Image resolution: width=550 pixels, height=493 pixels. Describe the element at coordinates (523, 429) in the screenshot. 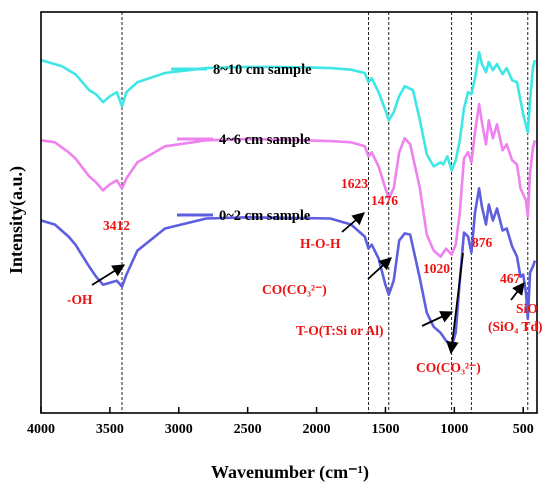

I see `x-tick-label-500: 500` at that location.